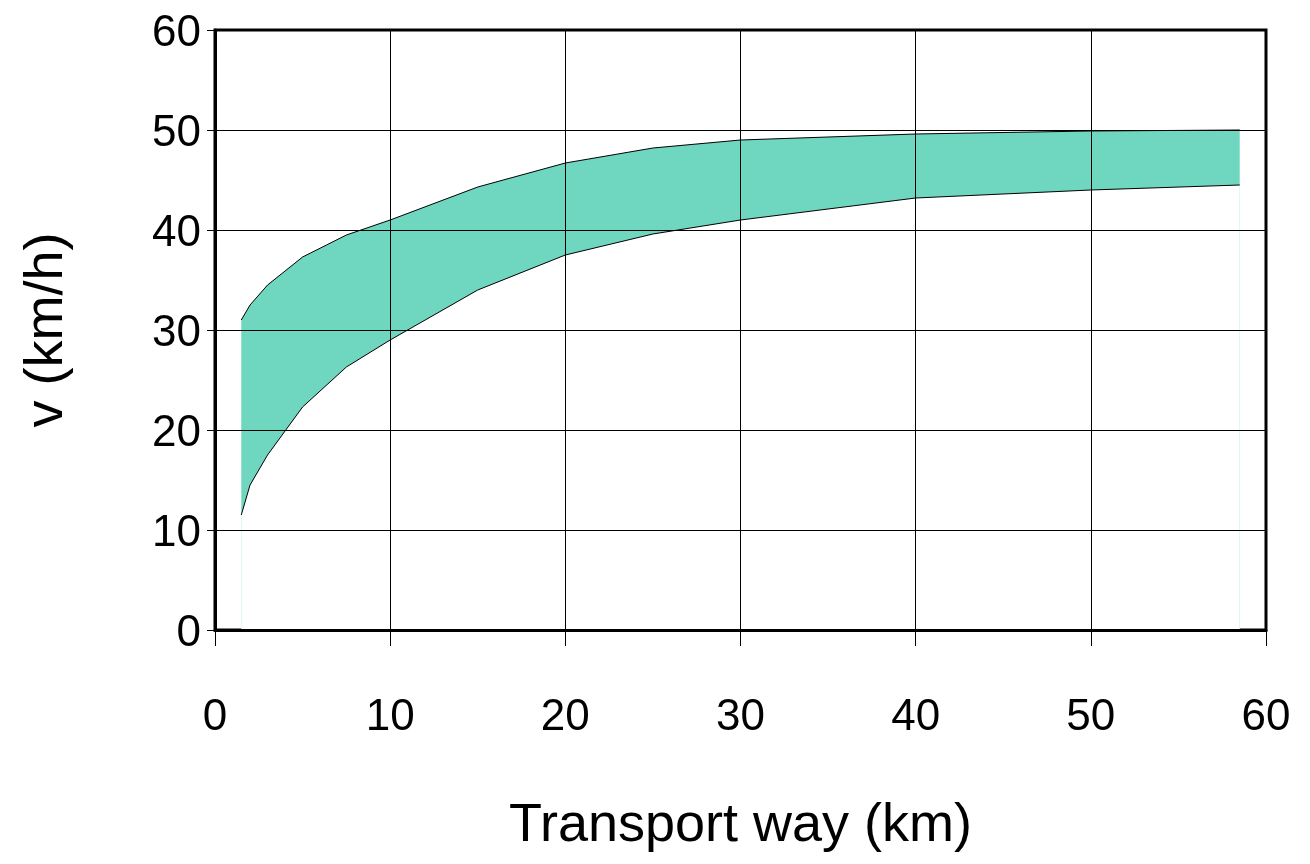 This screenshot has height=864, width=1310. What do you see at coordinates (390, 714) in the screenshot?
I see `x-tick-label: 10` at bounding box center [390, 714].